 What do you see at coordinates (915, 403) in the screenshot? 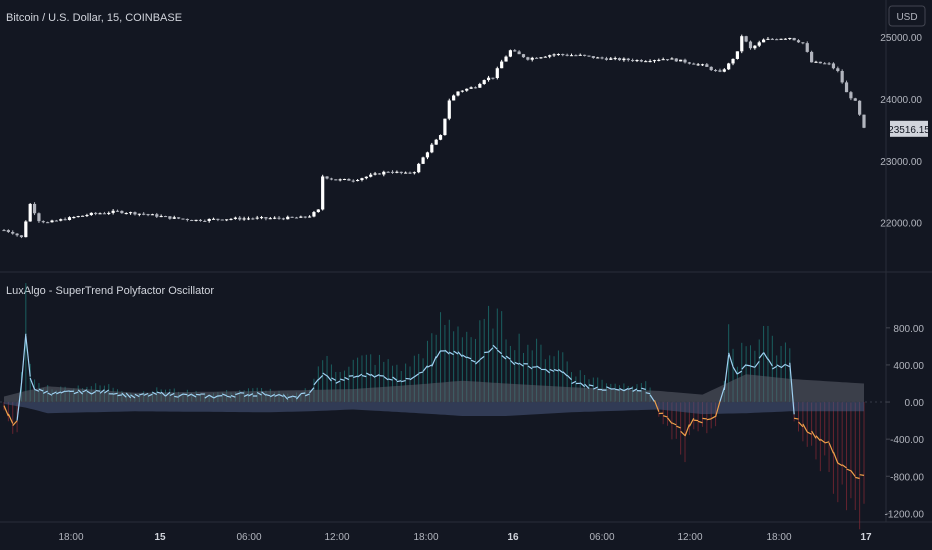
I see `osc-tick-label: 0.00` at bounding box center [915, 403].